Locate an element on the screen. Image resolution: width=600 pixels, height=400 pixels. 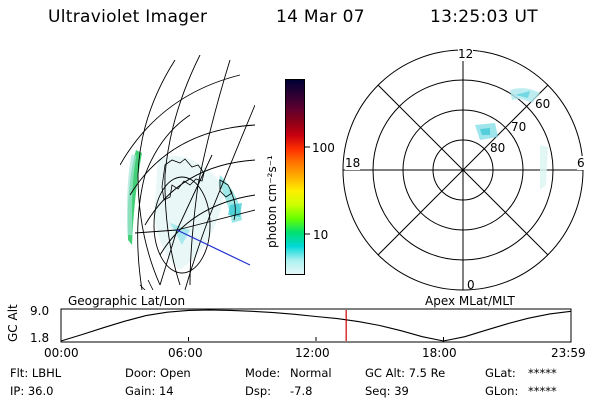
gc-alt-field: GC Alt: 7.5 Re is located at coordinates (405, 373).